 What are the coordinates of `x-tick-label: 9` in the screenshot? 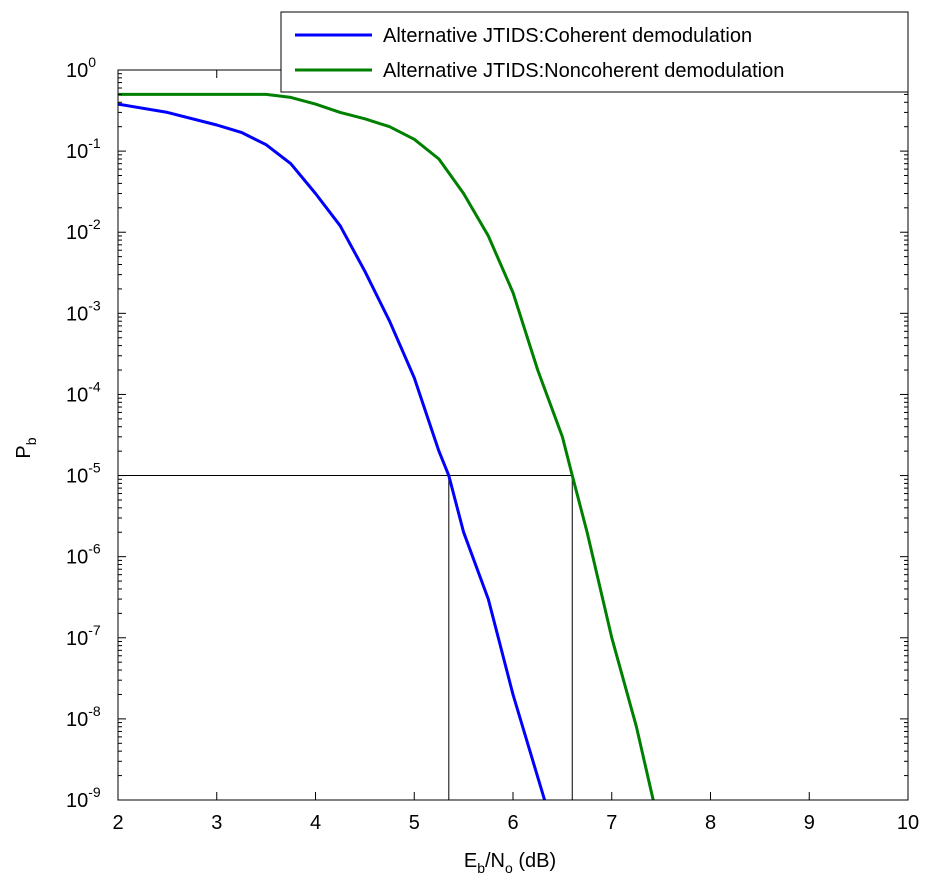 It's located at (809, 823).